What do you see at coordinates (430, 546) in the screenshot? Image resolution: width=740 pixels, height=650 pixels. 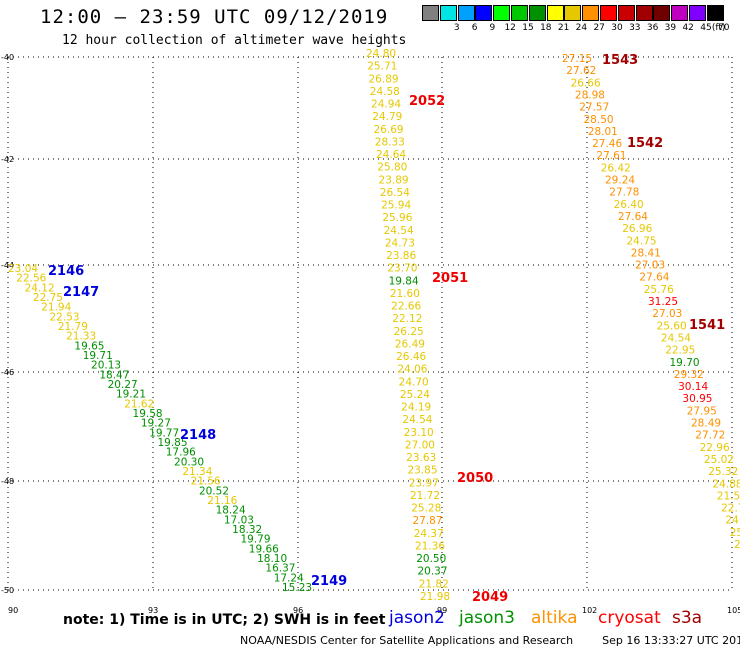 I see `swh-reading: 21.36` at bounding box center [430, 546].